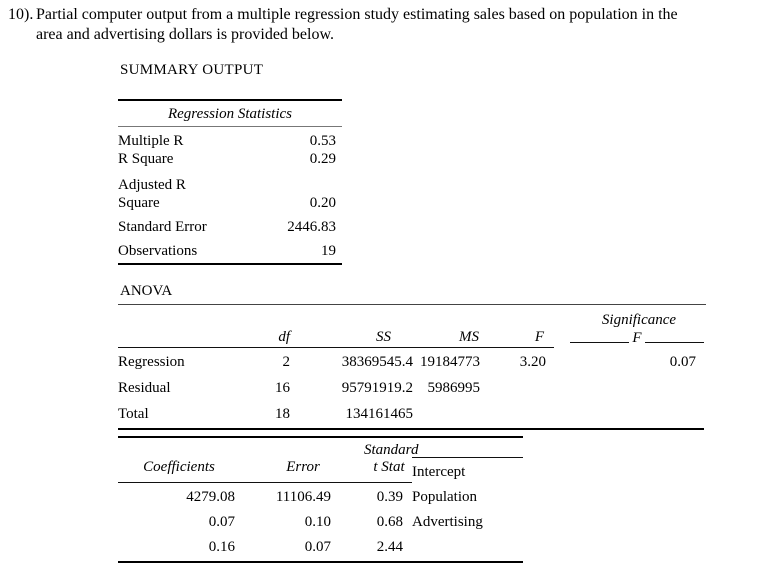  Describe the element at coordinates (449, 338) in the screenshot. I see `anova-header-ms: MS` at that location.